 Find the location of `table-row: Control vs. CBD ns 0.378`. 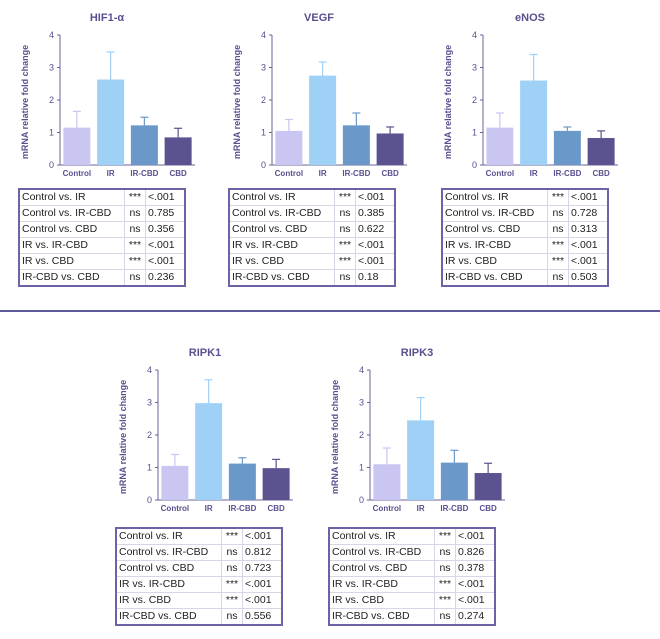

table-row: Control vs. CBD ns 0.378 is located at coordinates (412, 568).